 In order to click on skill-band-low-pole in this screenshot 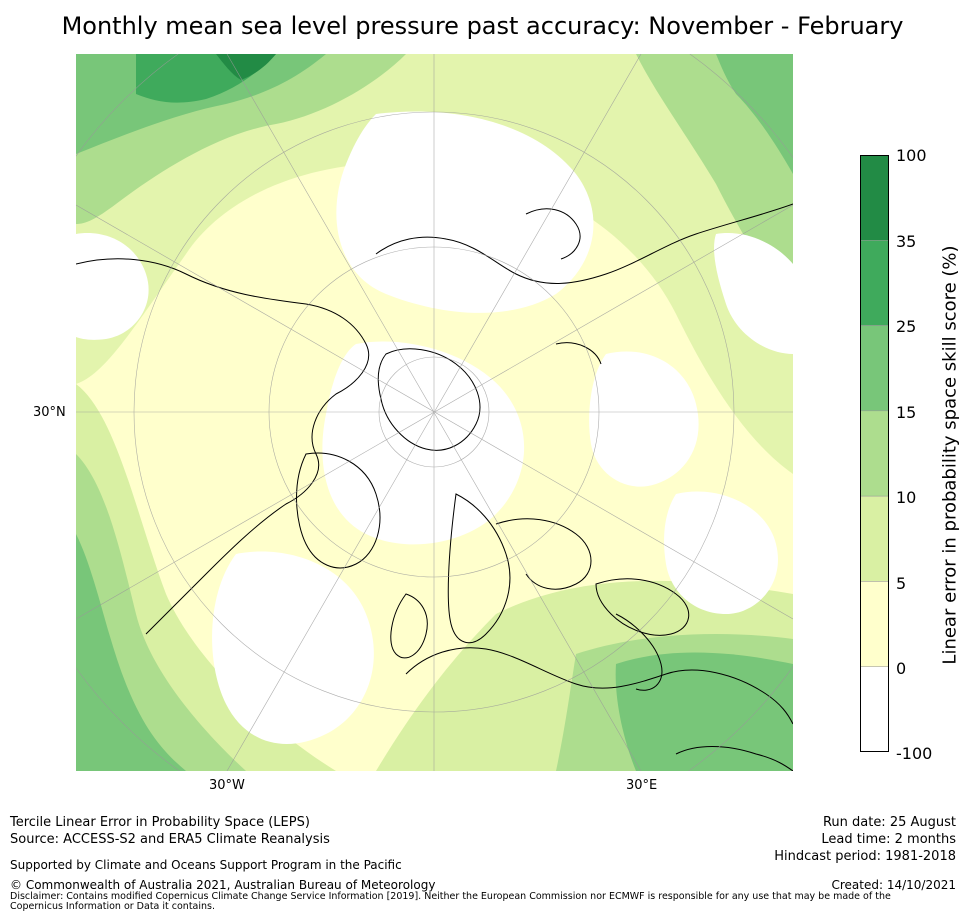, I will do `click(423, 443)`.